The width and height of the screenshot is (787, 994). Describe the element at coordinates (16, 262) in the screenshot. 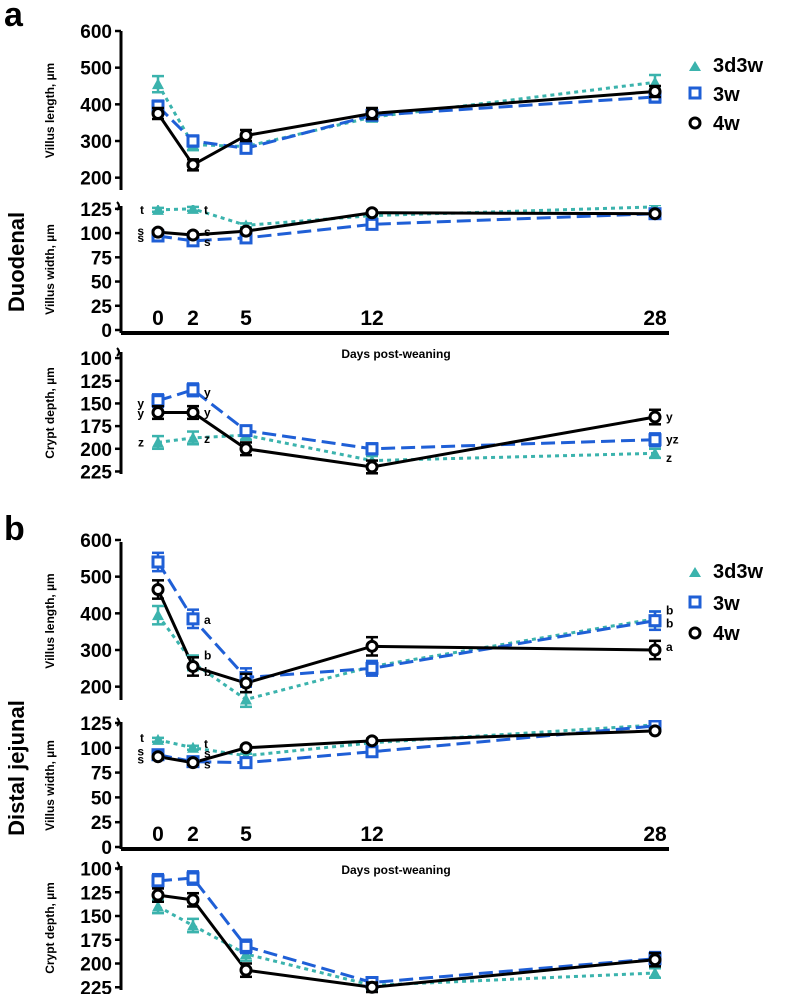

I see `region-label-duodenal: Duodenal` at that location.